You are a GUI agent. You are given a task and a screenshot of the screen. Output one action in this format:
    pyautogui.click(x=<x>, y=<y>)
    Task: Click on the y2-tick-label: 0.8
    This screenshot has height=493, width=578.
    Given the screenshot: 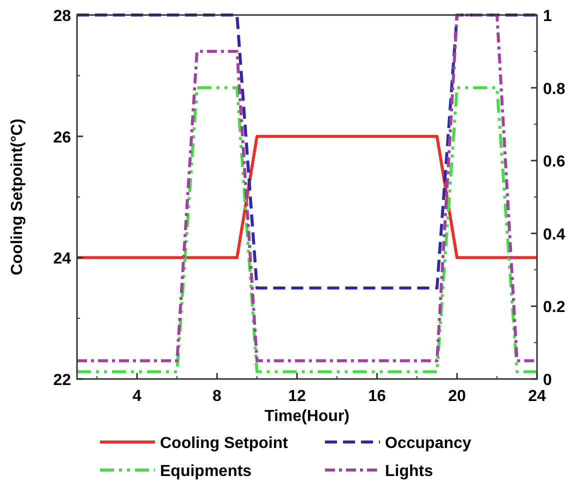 What is the action you would take?
    pyautogui.click(x=554, y=89)
    